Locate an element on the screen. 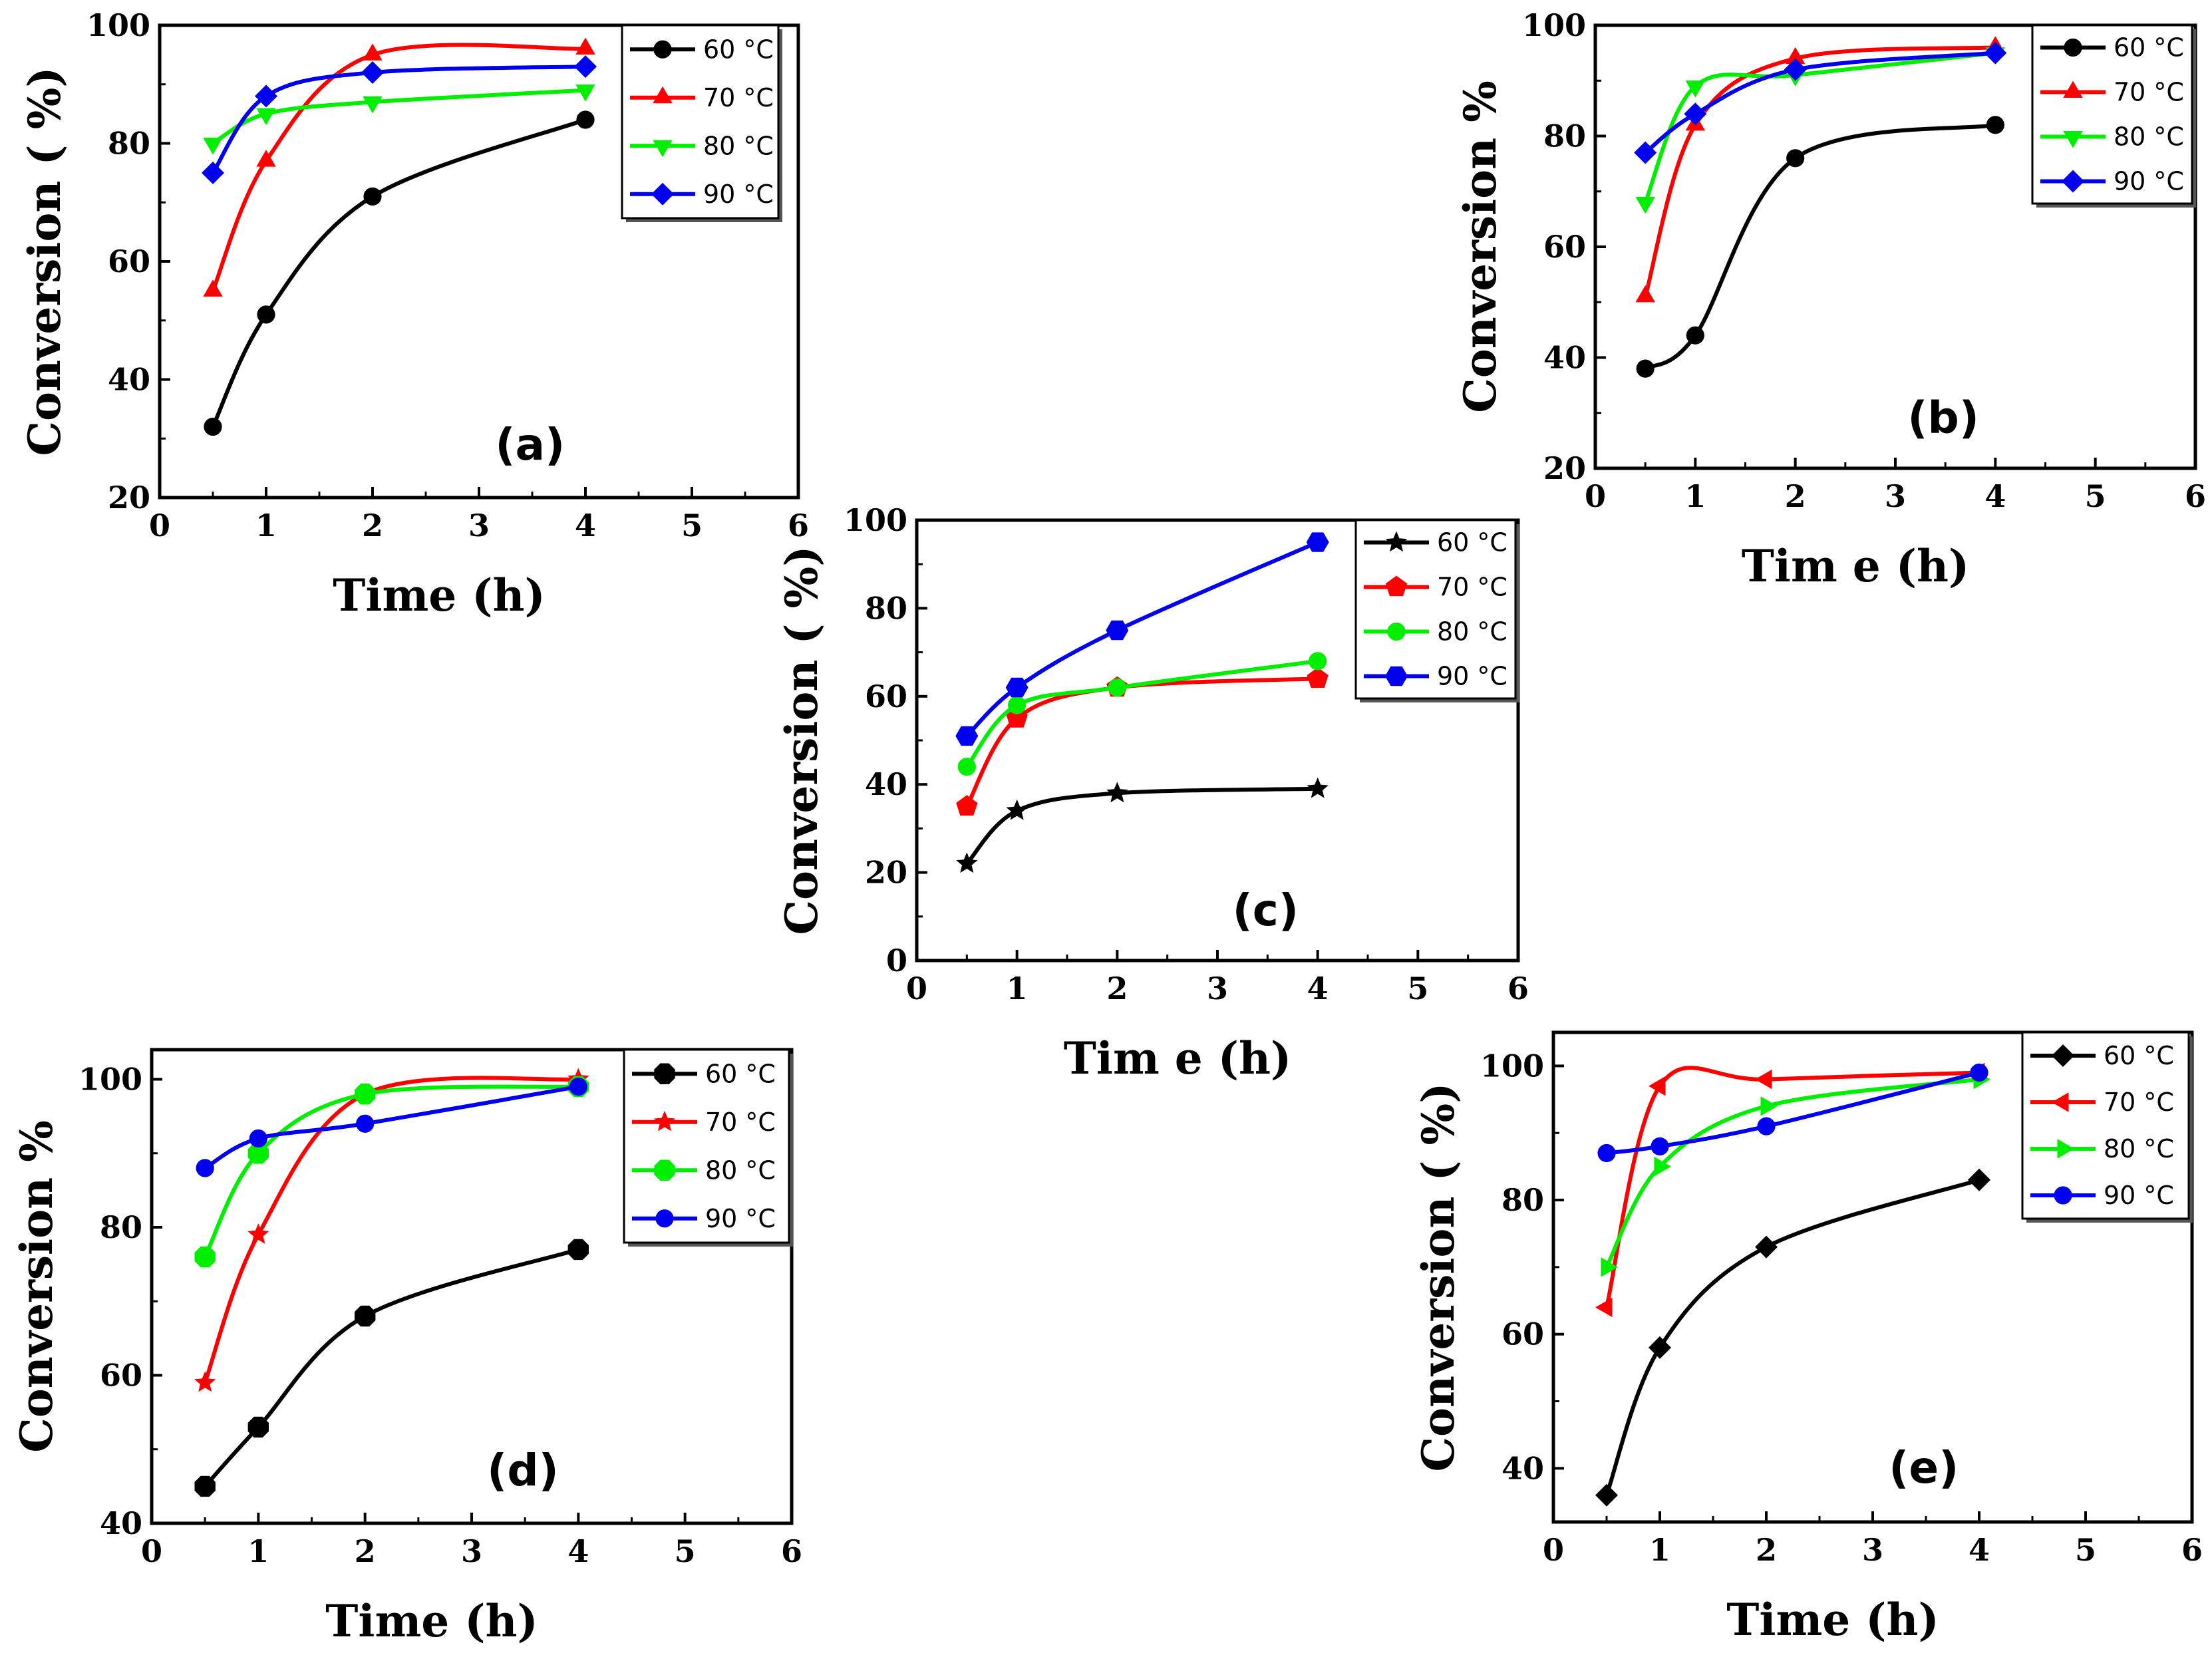 This screenshot has width=2212, height=1655. y-tick-label: 100 is located at coordinates (875, 520).